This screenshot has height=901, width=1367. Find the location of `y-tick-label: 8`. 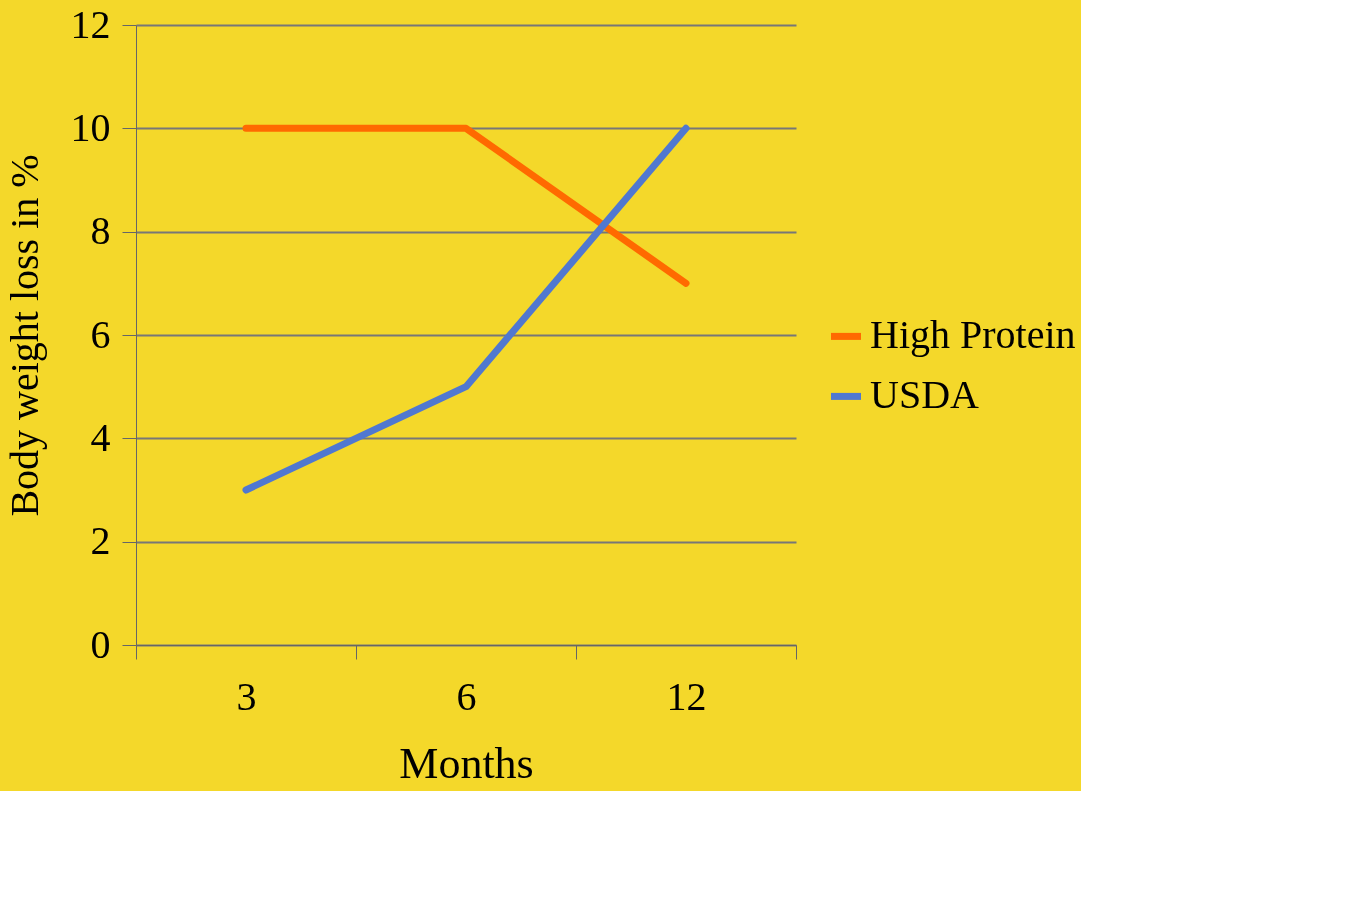

y-tick-label: 8 is located at coordinates (100, 231).